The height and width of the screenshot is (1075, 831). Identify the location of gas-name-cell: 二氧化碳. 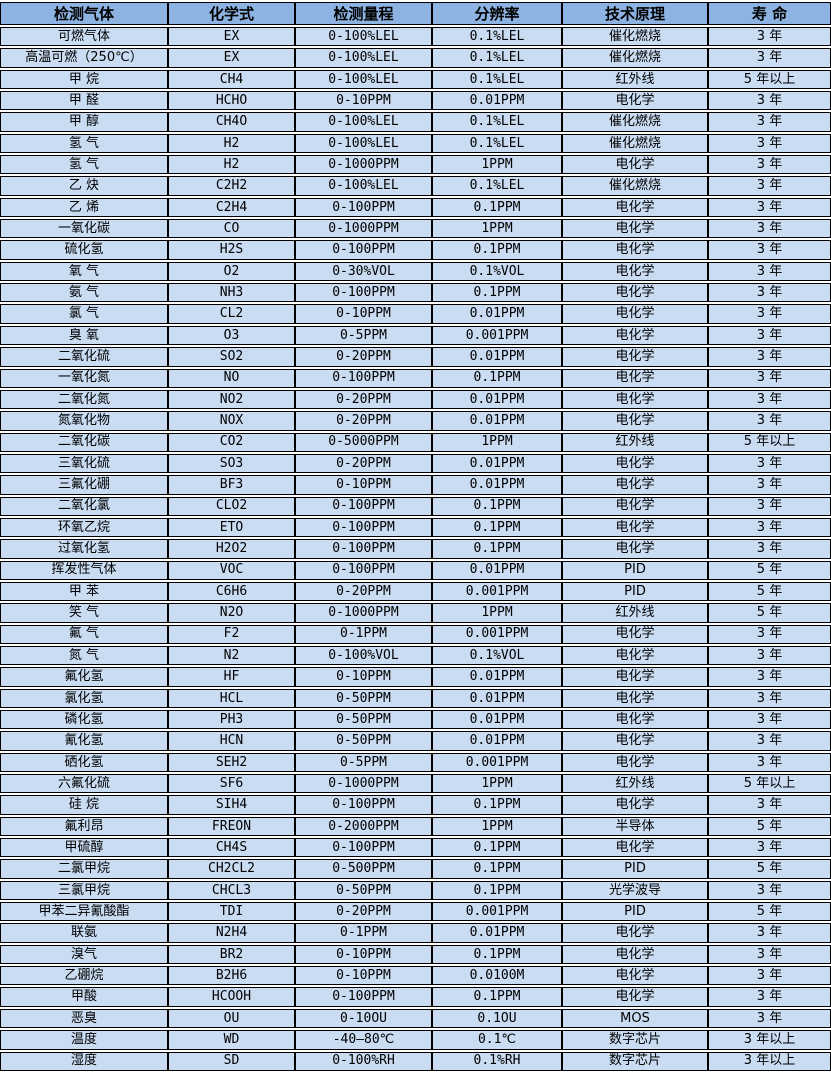
(84, 442).